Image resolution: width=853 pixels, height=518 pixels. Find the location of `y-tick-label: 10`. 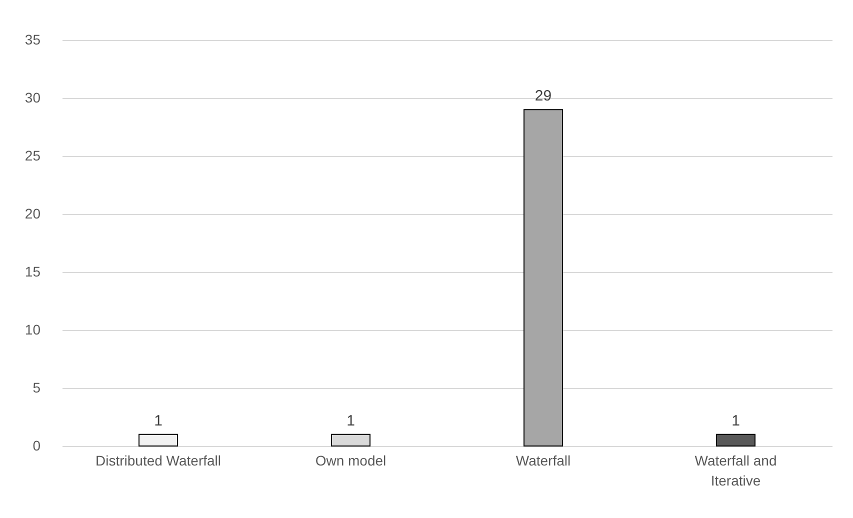

y-tick-label: 10 is located at coordinates (32, 330).